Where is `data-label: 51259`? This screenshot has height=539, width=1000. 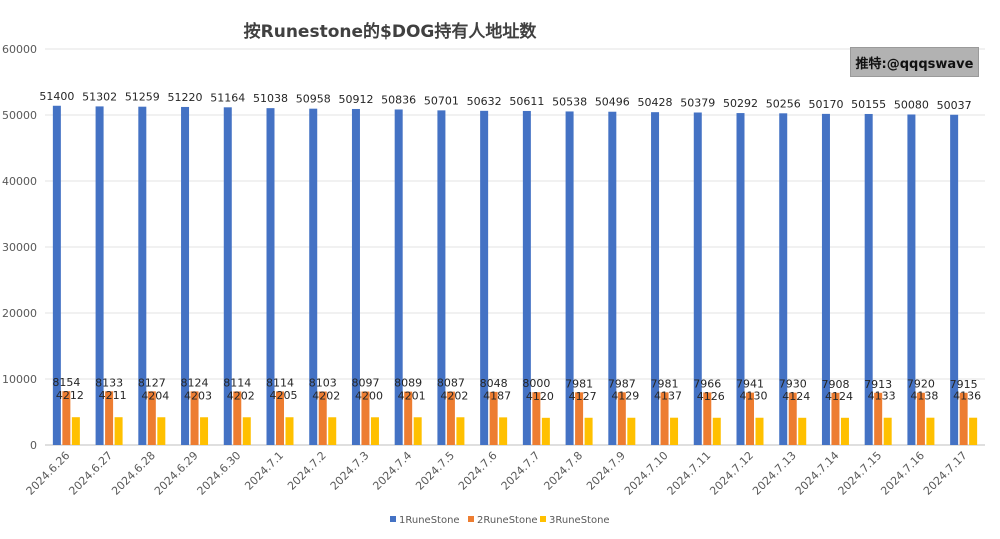
data-label: 51259 is located at coordinates (142, 97).